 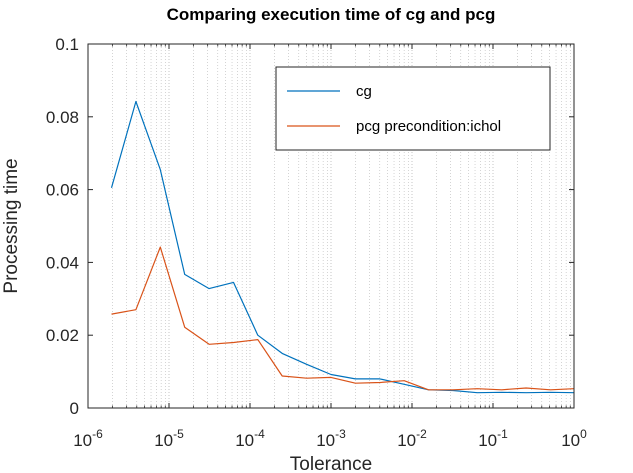 I want to click on x-axis-label: Tolerance, so click(x=331, y=463).